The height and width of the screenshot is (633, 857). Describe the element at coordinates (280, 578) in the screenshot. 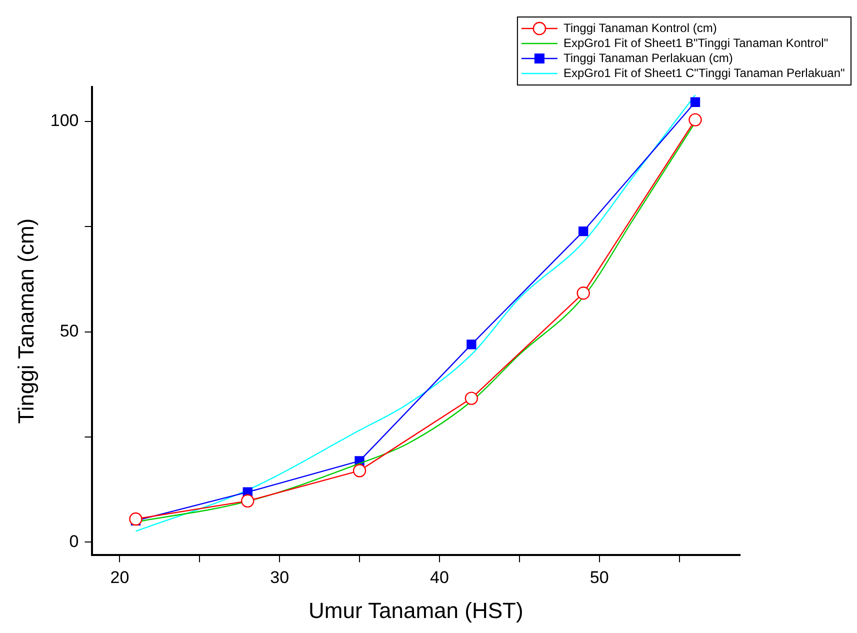

I see `x-tick-label: 30` at that location.